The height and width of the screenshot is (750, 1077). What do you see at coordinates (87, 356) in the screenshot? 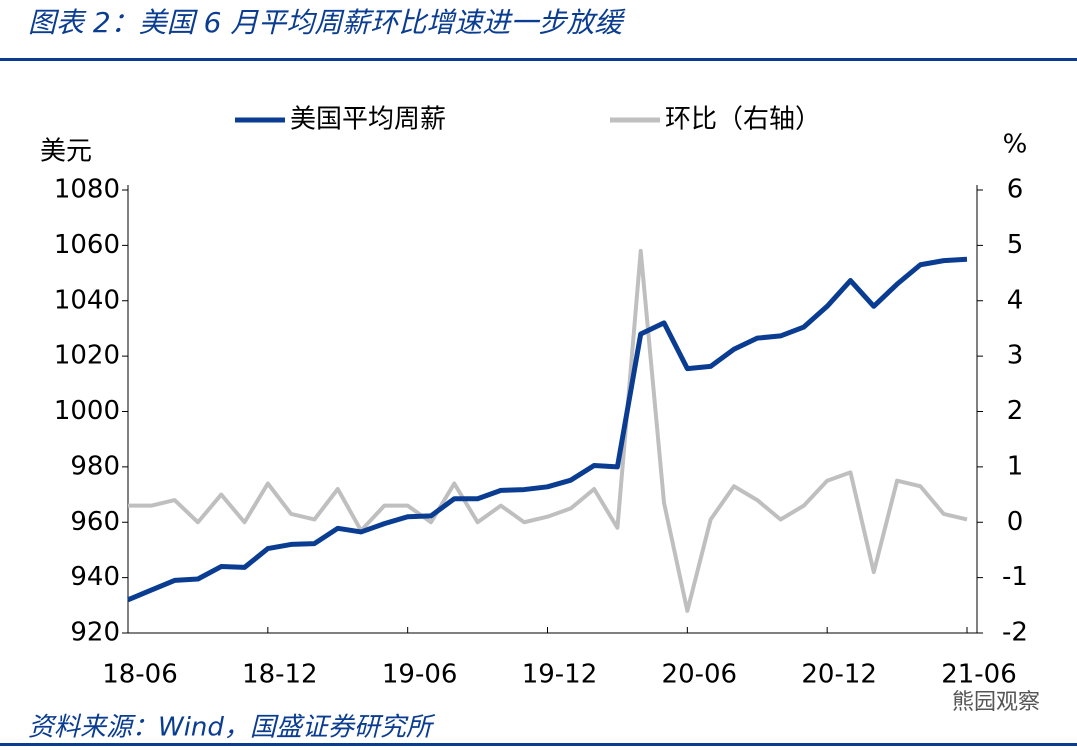
I see `y-tick-label: 1020` at bounding box center [87, 356].